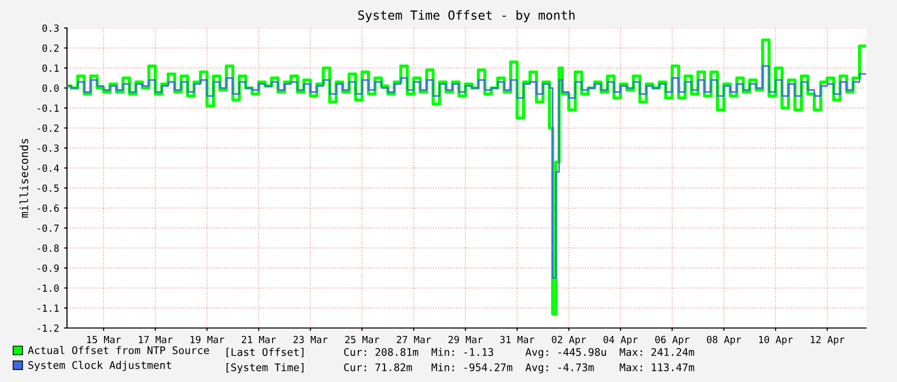  Describe the element at coordinates (48, 108) in the screenshot. I see `y-tick-label: -0.1` at that location.